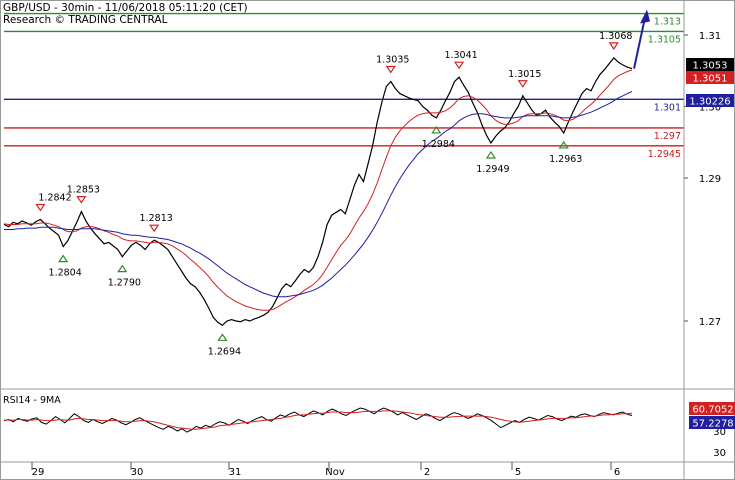 Image resolution: width=735 pixels, height=480 pixels. Describe the element at coordinates (460, 55) in the screenshot. I see `high-label-4: 1.3041` at that location.